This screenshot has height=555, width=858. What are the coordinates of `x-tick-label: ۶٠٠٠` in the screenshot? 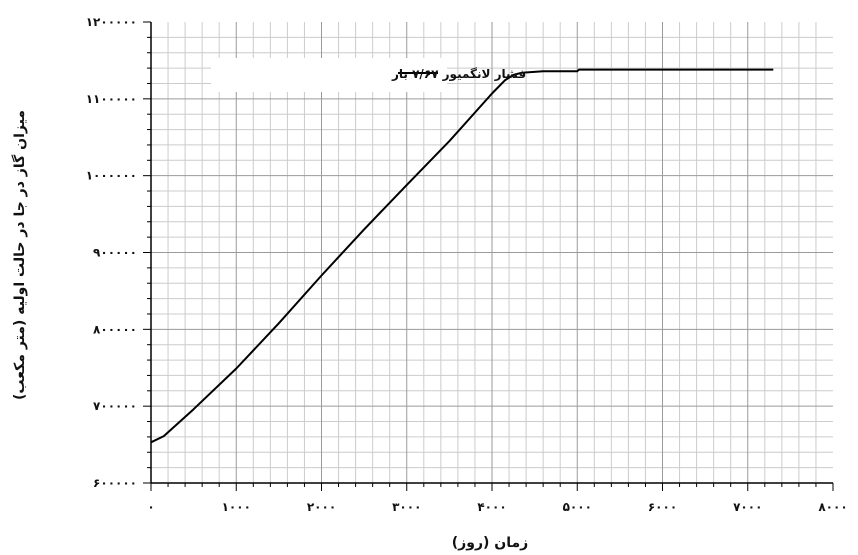 It's located at (662, 507).